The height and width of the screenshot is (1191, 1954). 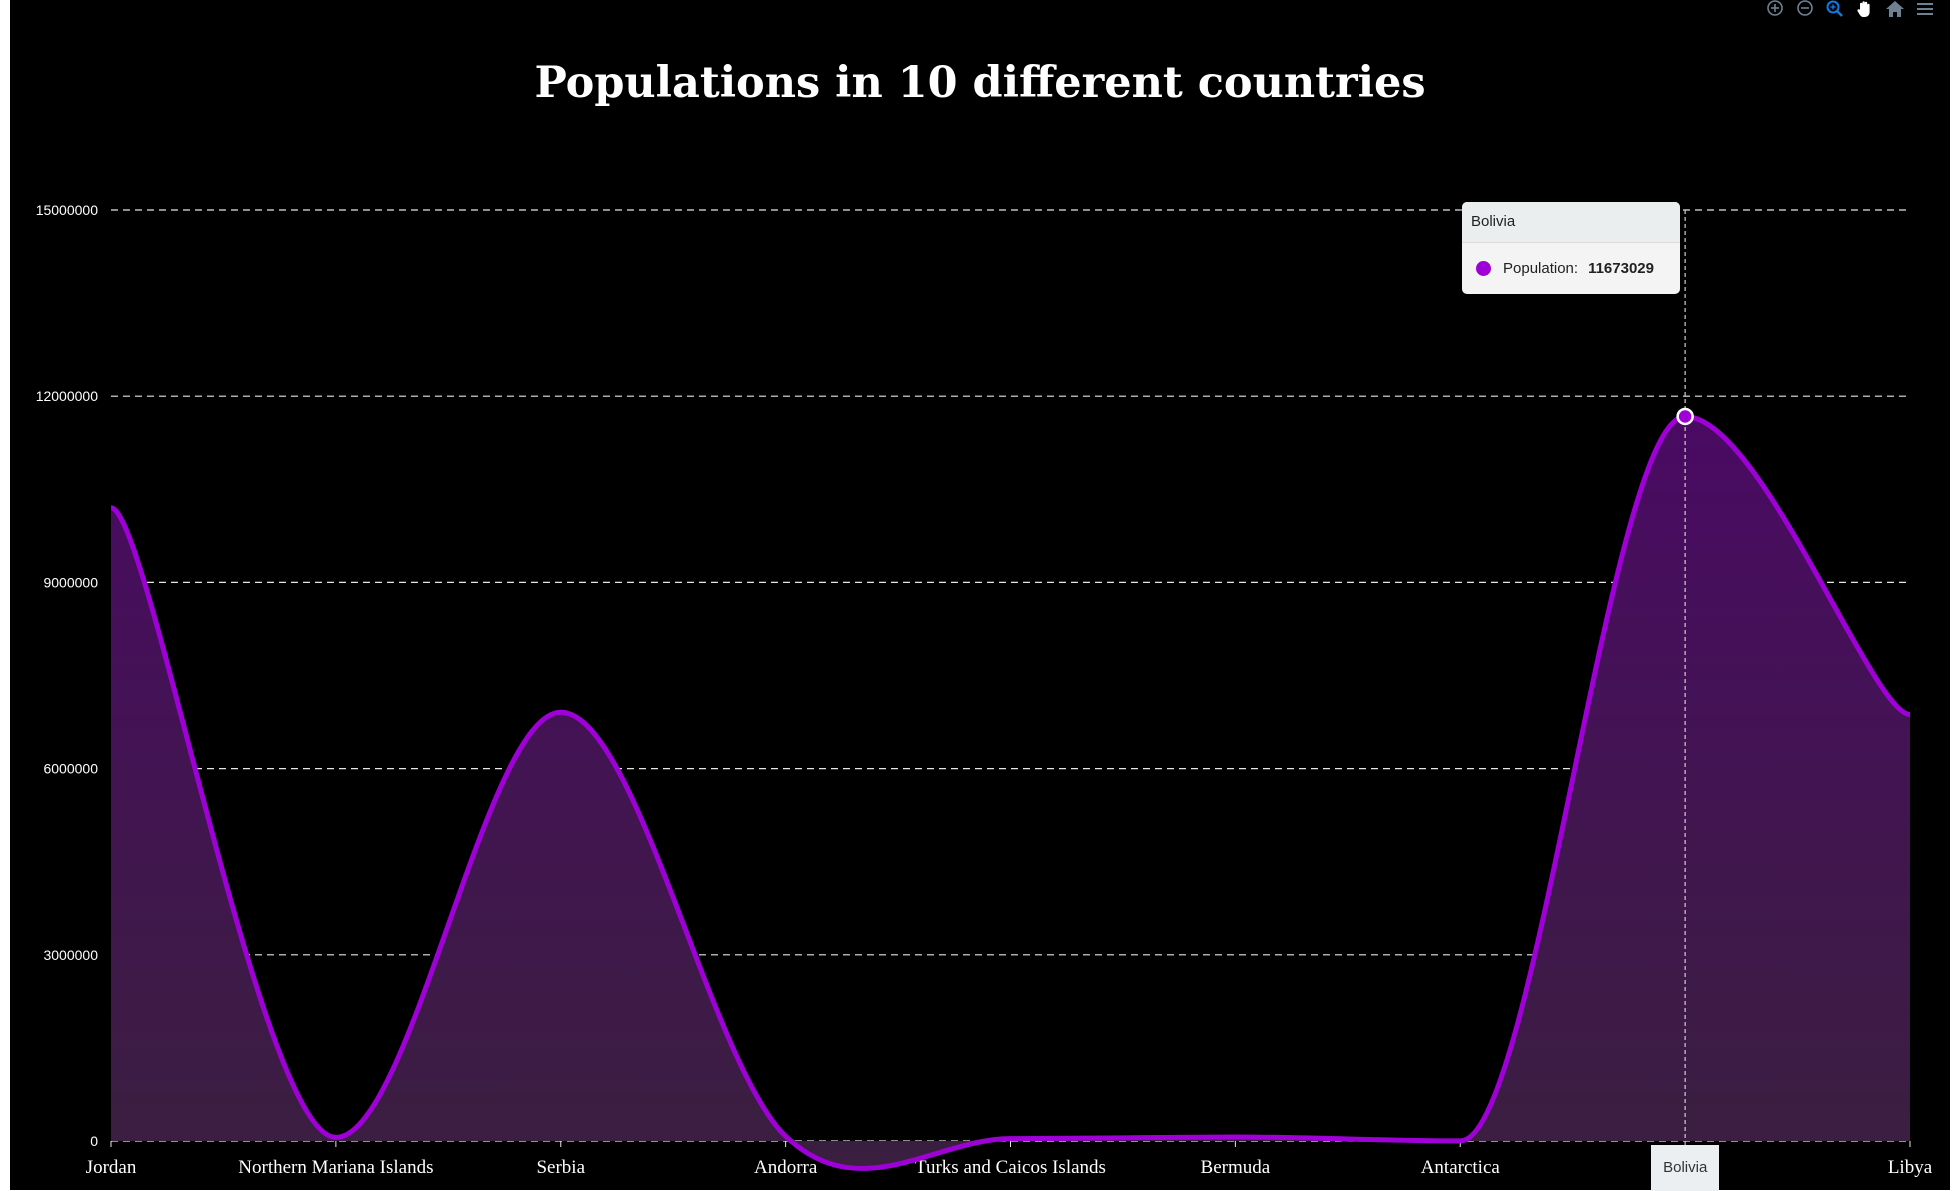 I want to click on pan-hand-icon, so click(x=1865, y=9).